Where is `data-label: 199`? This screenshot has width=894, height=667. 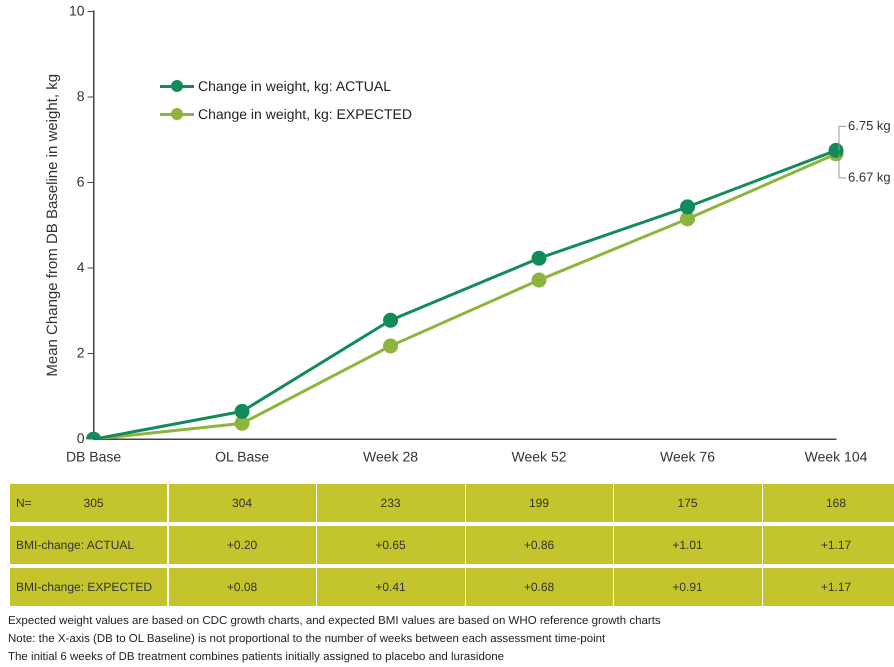 data-label: 199 is located at coordinates (539, 503).